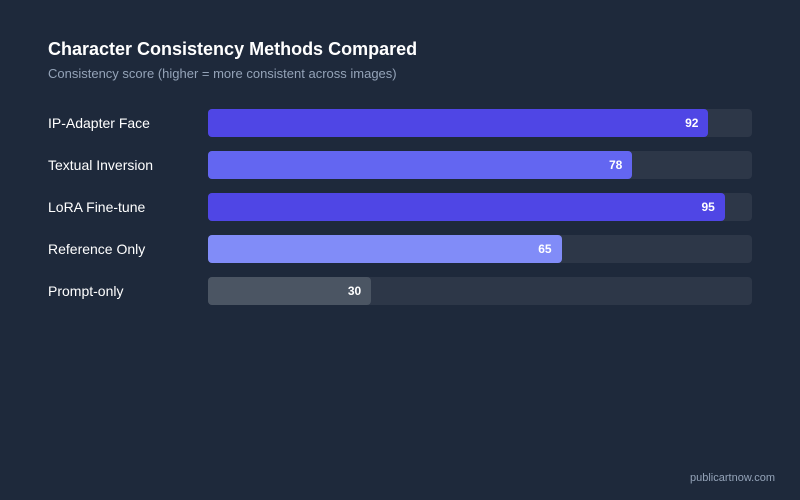  I want to click on bar: 95, so click(466, 207).